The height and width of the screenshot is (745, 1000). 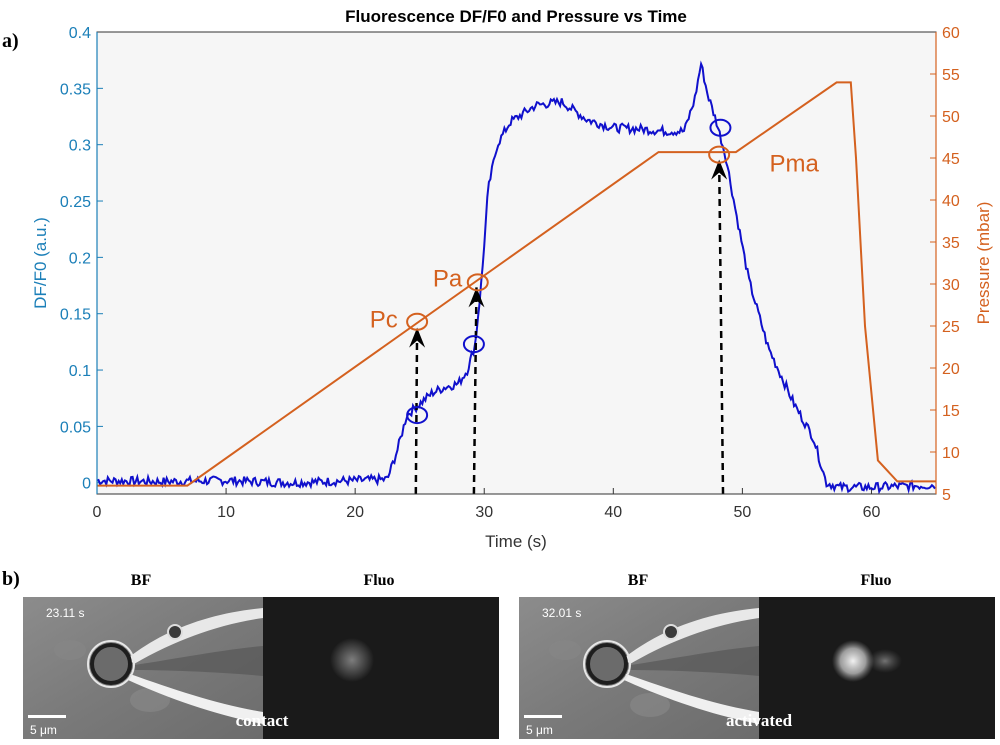 I want to click on y-left-tick-label: 0.05, so click(x=75, y=427).